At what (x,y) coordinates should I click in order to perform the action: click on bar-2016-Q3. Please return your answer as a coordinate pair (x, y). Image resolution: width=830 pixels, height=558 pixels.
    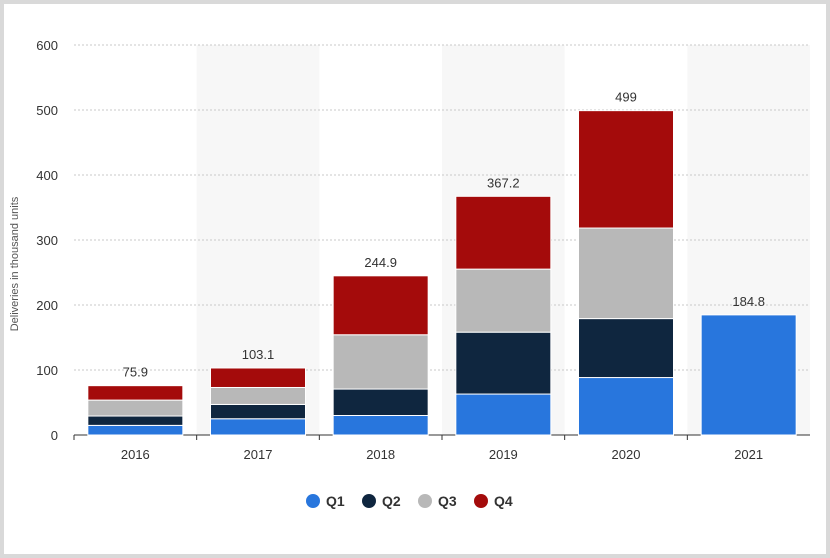
    Looking at the image, I should click on (135, 408).